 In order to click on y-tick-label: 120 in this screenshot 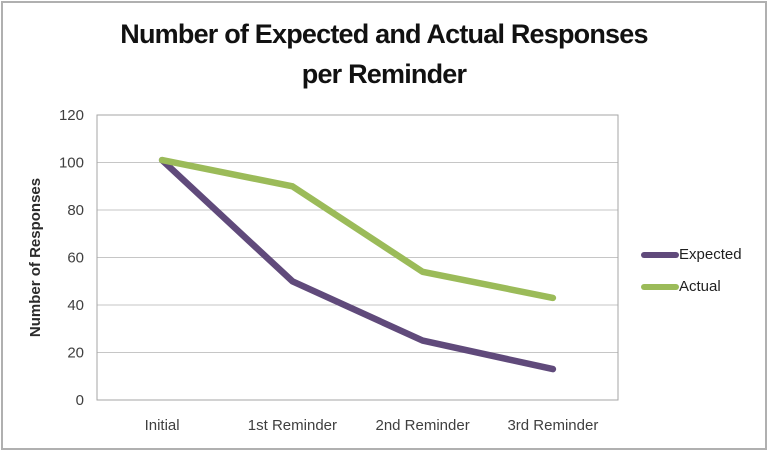, I will do `click(71, 115)`.